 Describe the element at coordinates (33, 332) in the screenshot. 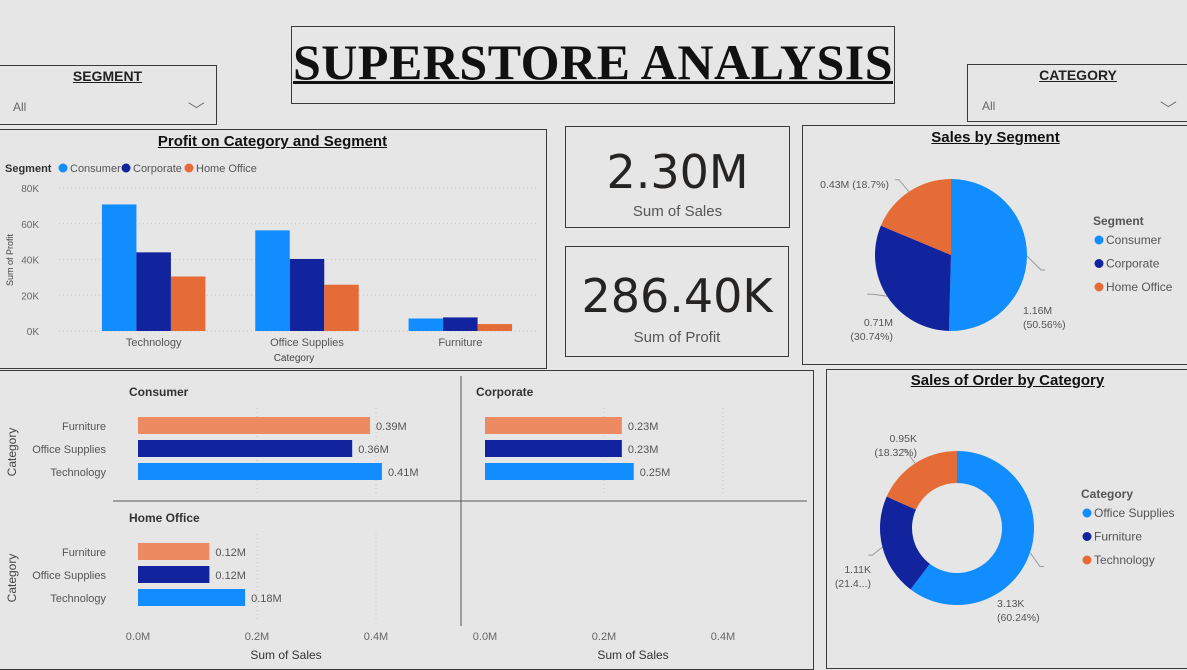

I see `y-tick-label: 0K` at that location.